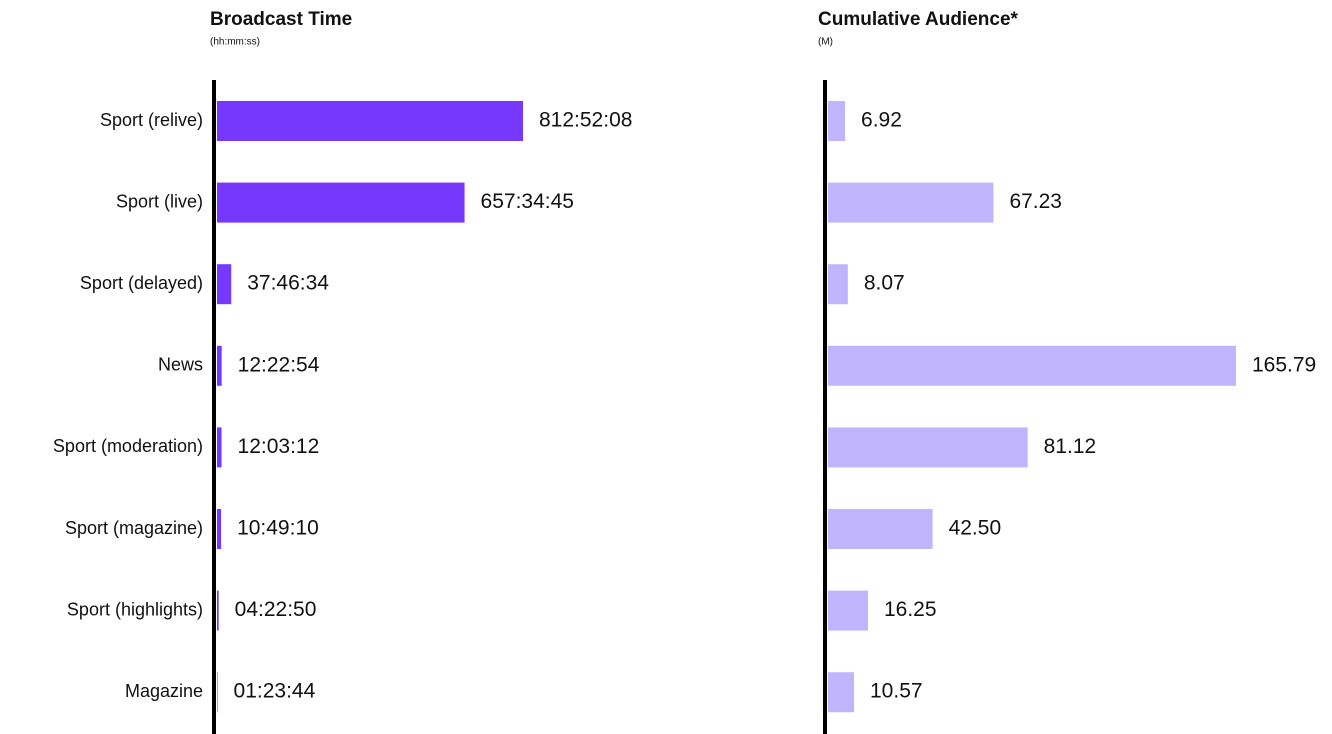  I want to click on value-label: 42.50, so click(975, 528).